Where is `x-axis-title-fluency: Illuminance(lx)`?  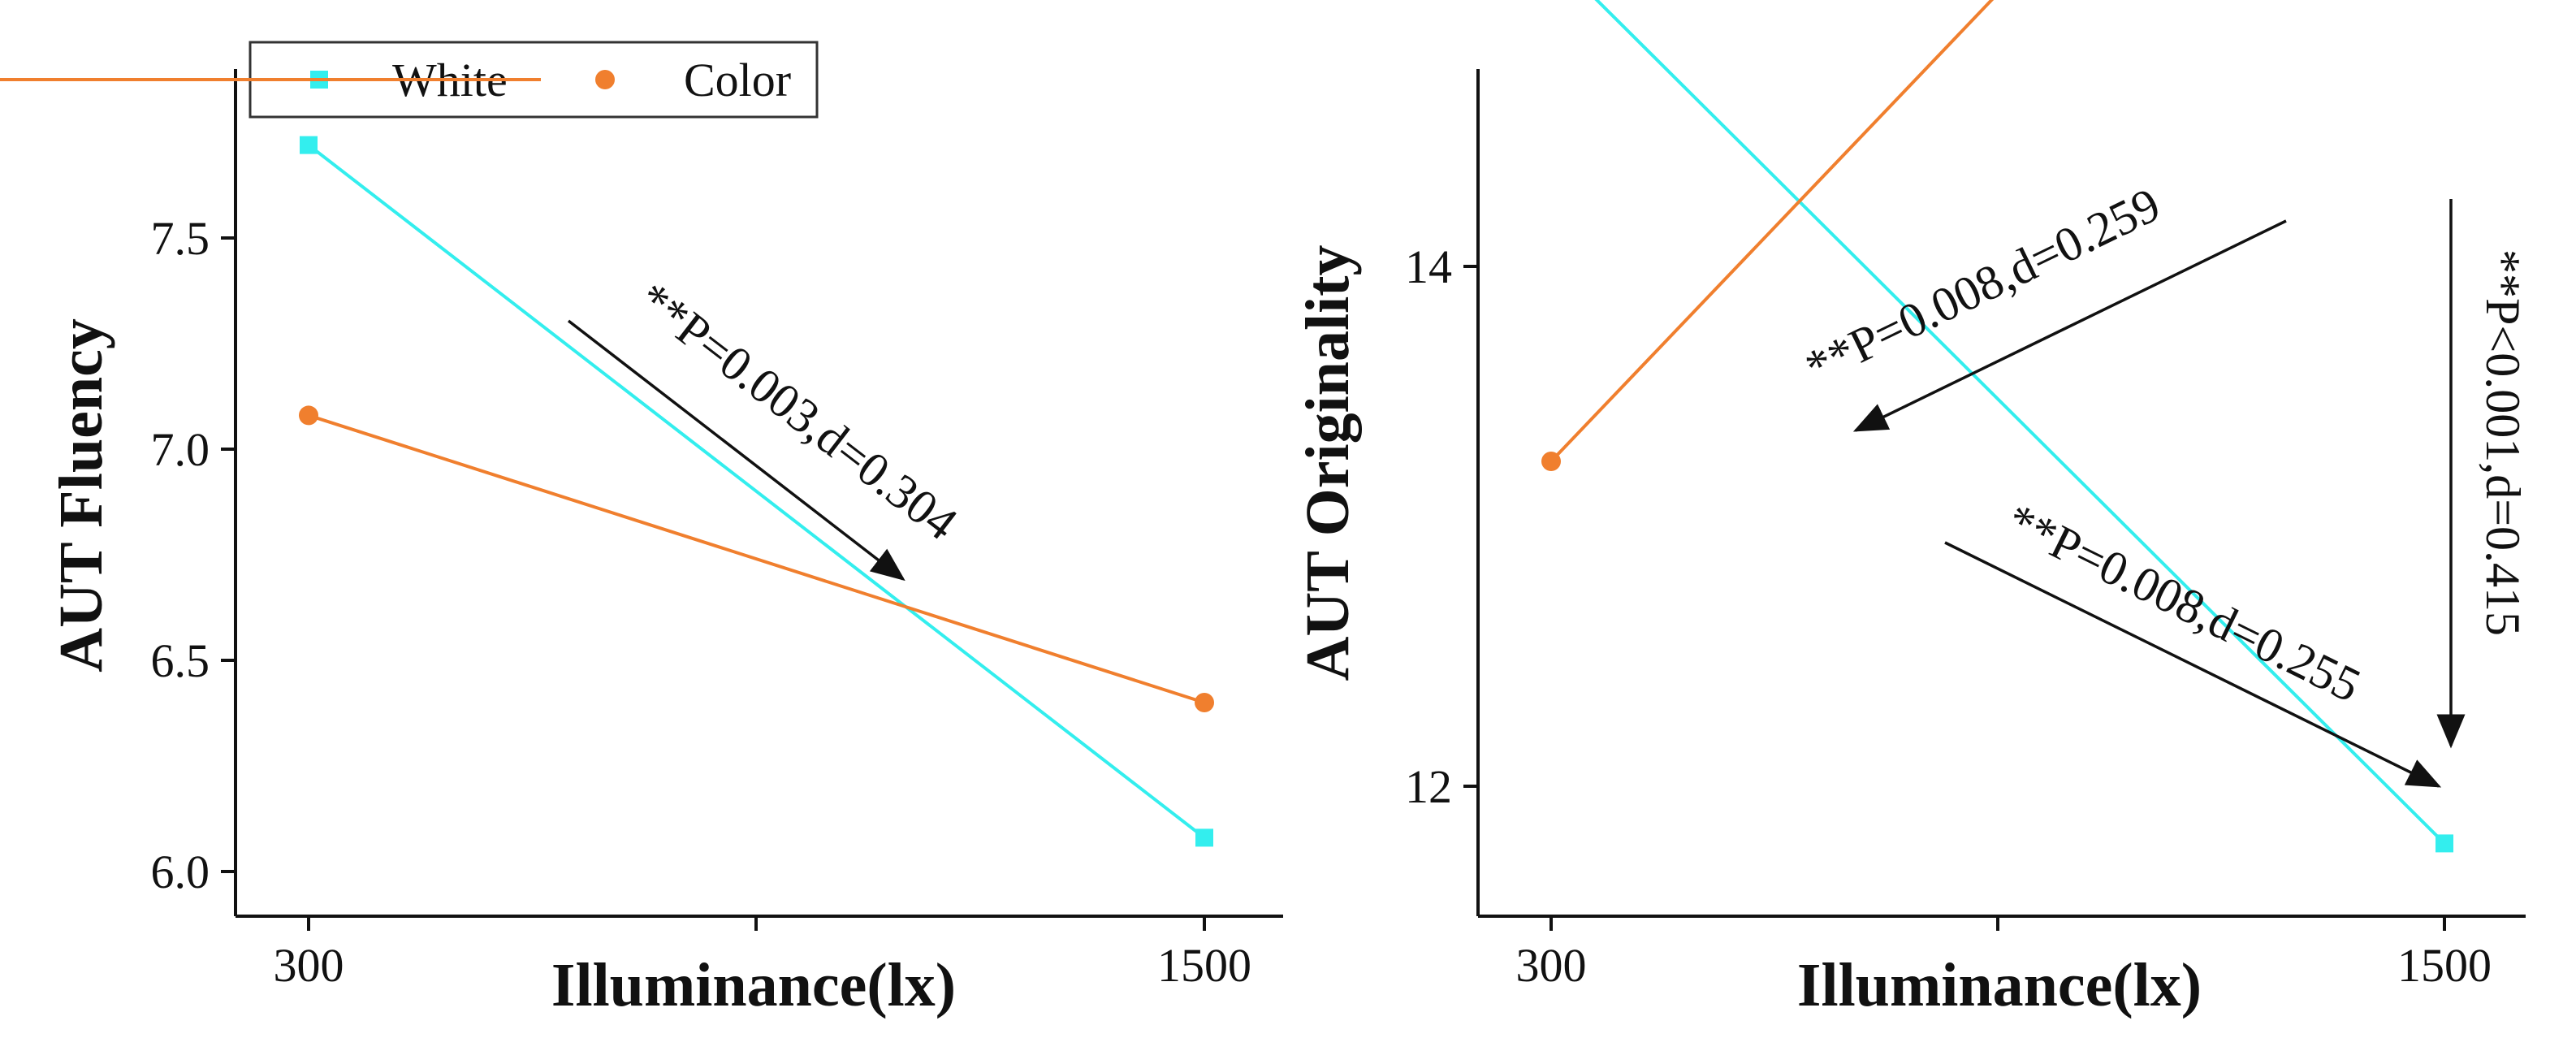
x-axis-title-fluency: Illuminance(lx) is located at coordinates (754, 985).